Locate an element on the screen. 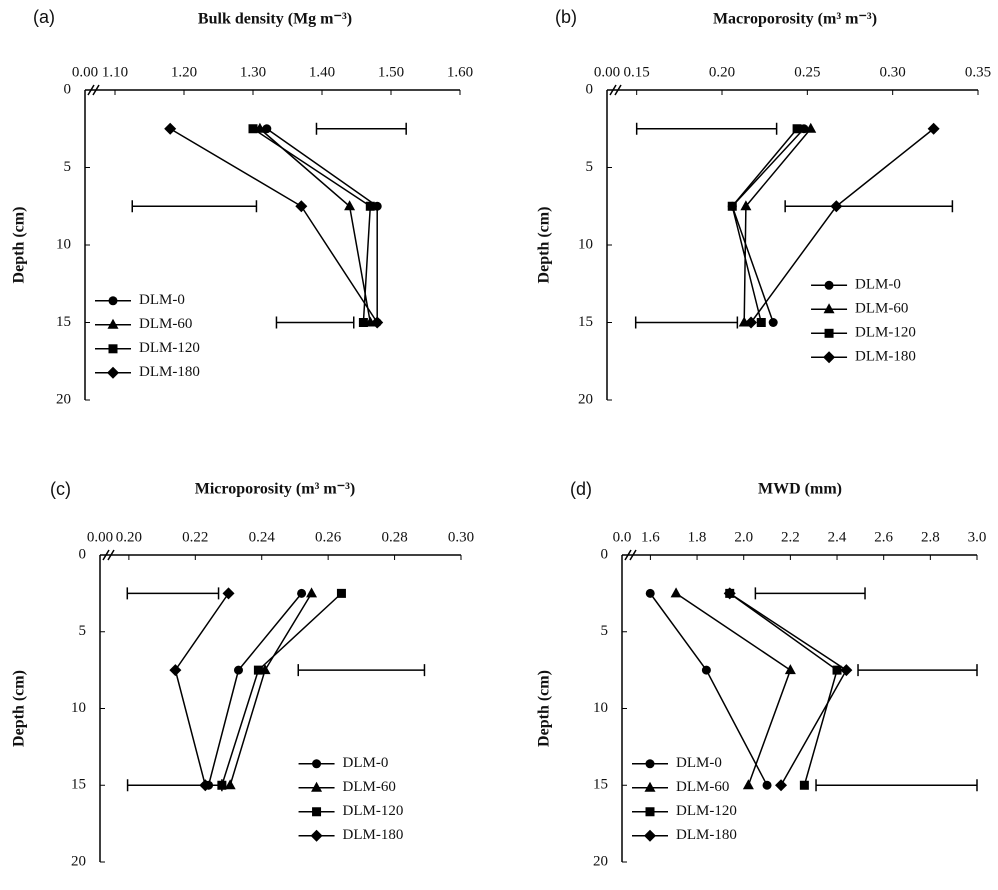 This screenshot has height=890, width=998. y-tick-label: 5 is located at coordinates (68, 167).